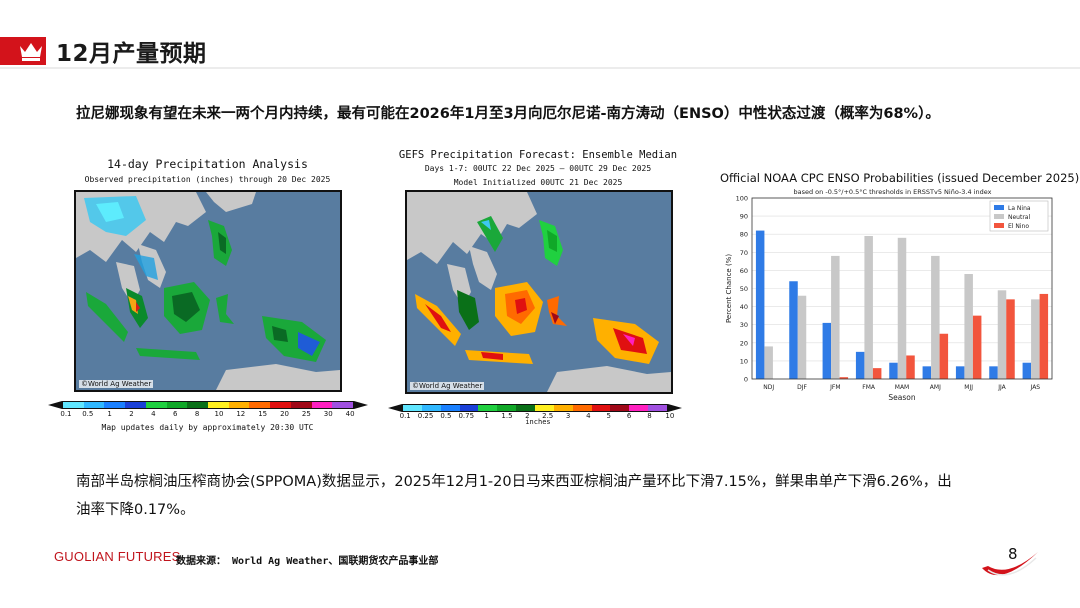 The width and height of the screenshot is (1080, 608). I want to click on legend-label: La Nina, so click(1019, 208).